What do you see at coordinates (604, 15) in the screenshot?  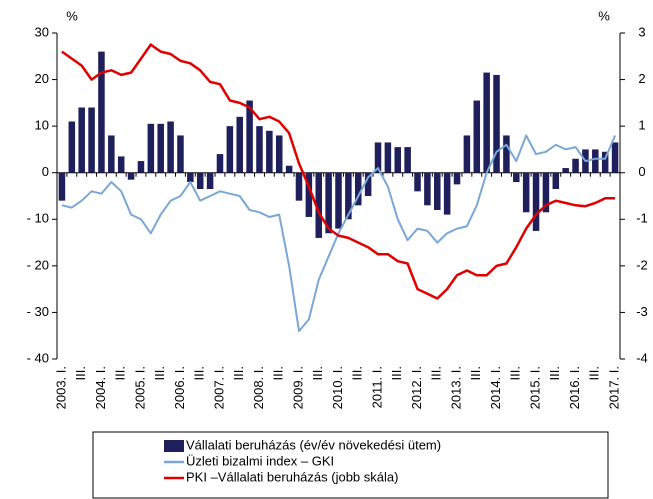 I see `y2-axis-unit: %` at bounding box center [604, 15].